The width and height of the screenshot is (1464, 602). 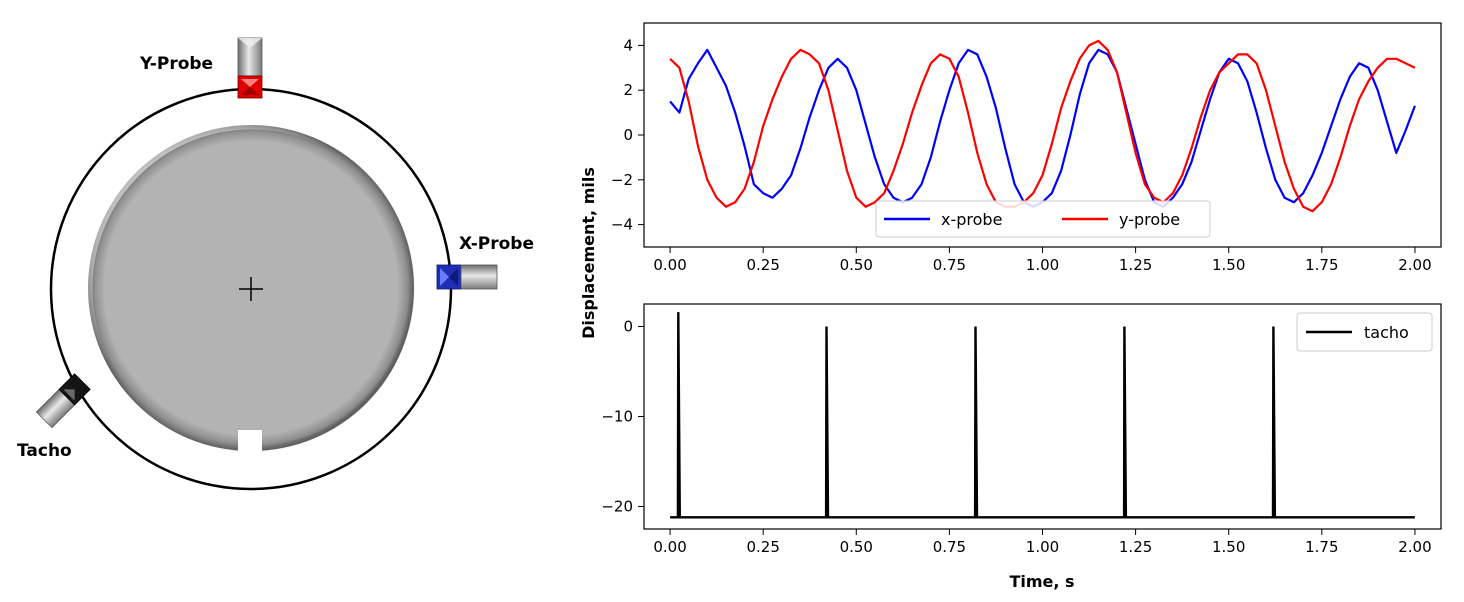 I want to click on x-probe-label: X-Probe, so click(x=496, y=244).